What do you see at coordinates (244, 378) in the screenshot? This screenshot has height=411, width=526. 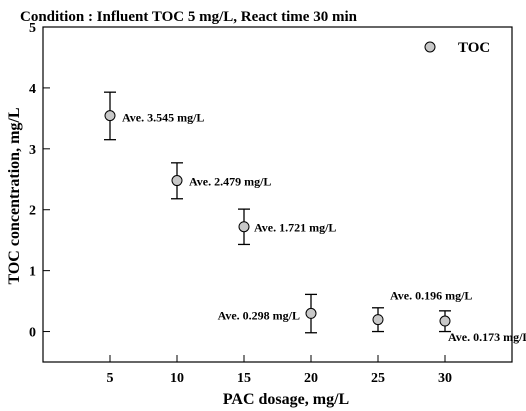 I see `x-tick-label: 15` at bounding box center [244, 378].